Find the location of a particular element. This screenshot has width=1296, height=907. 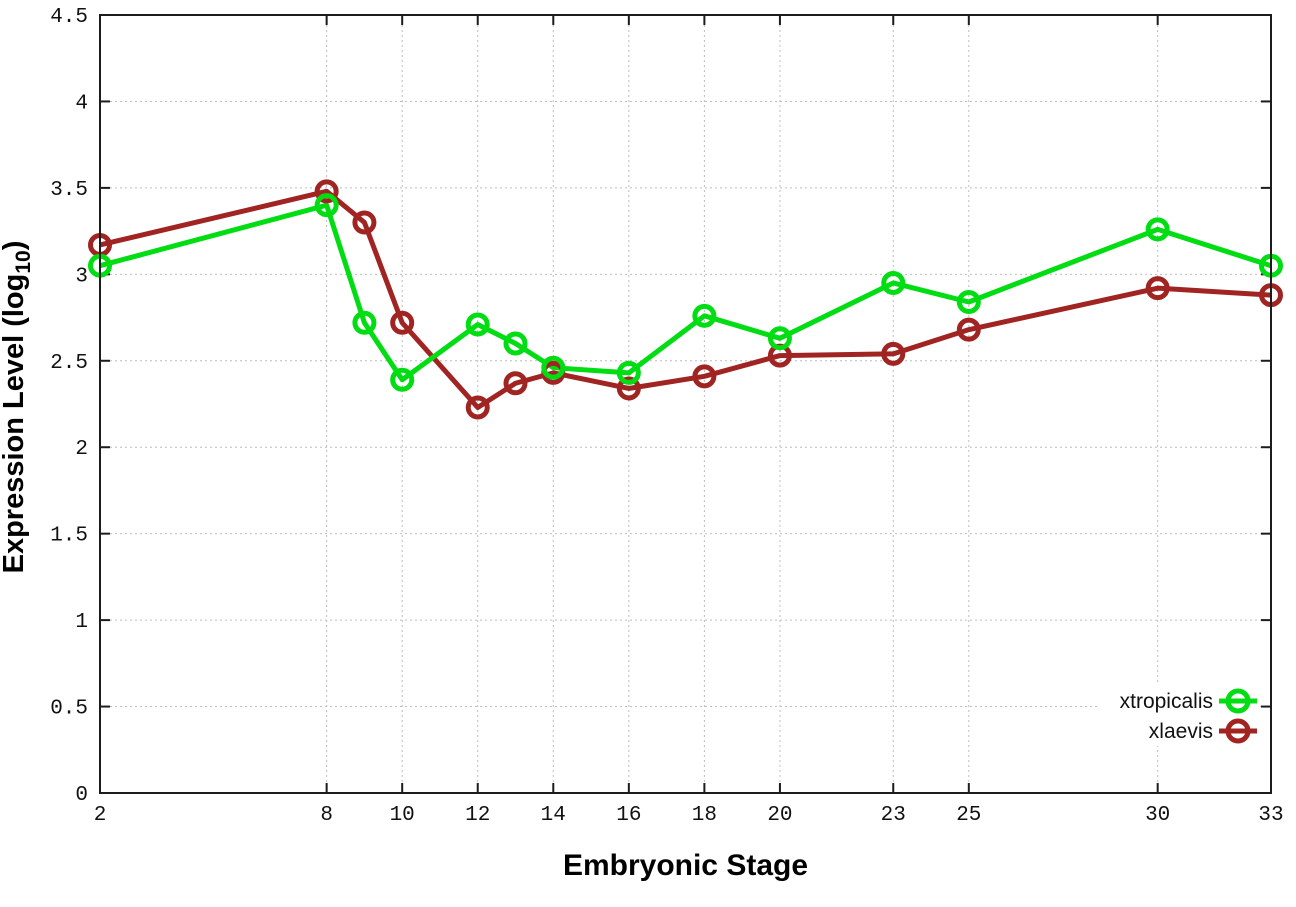

y-tick-label: 0.5 is located at coordinates (69, 709).